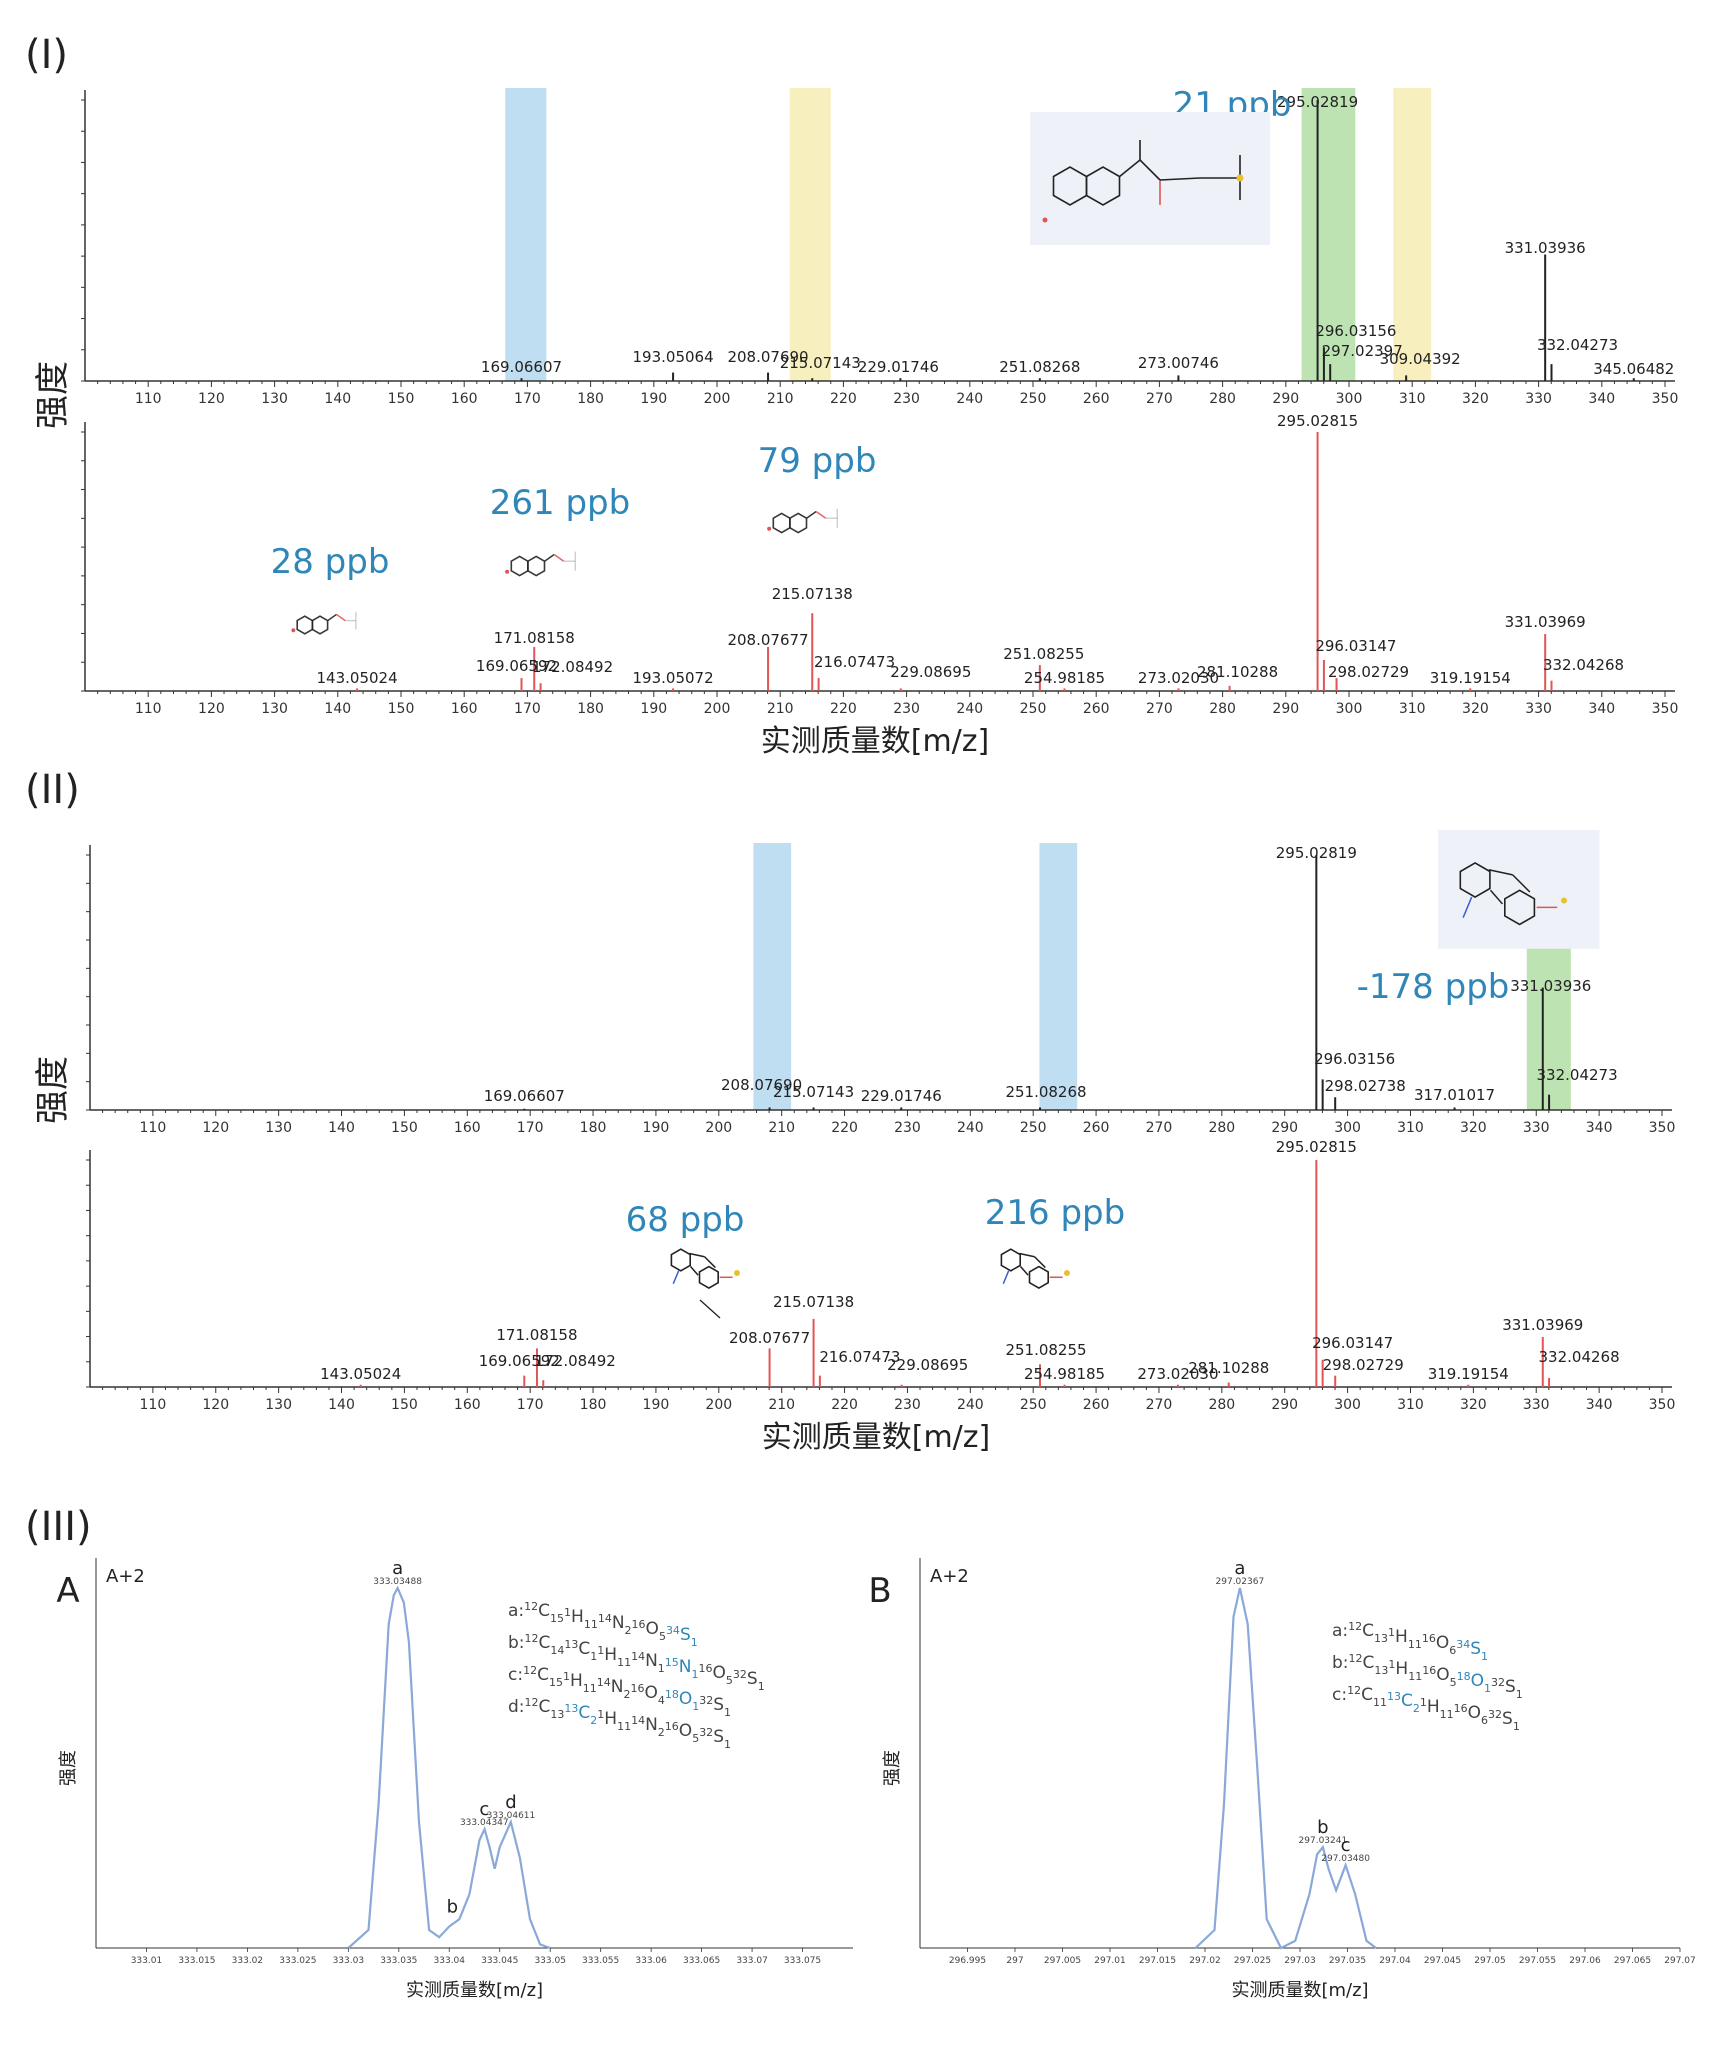  What do you see at coordinates (636, 1662) in the screenshot?
I see `formula-1: b:12C1413C11H1114N115N116O532S1` at bounding box center [636, 1662].